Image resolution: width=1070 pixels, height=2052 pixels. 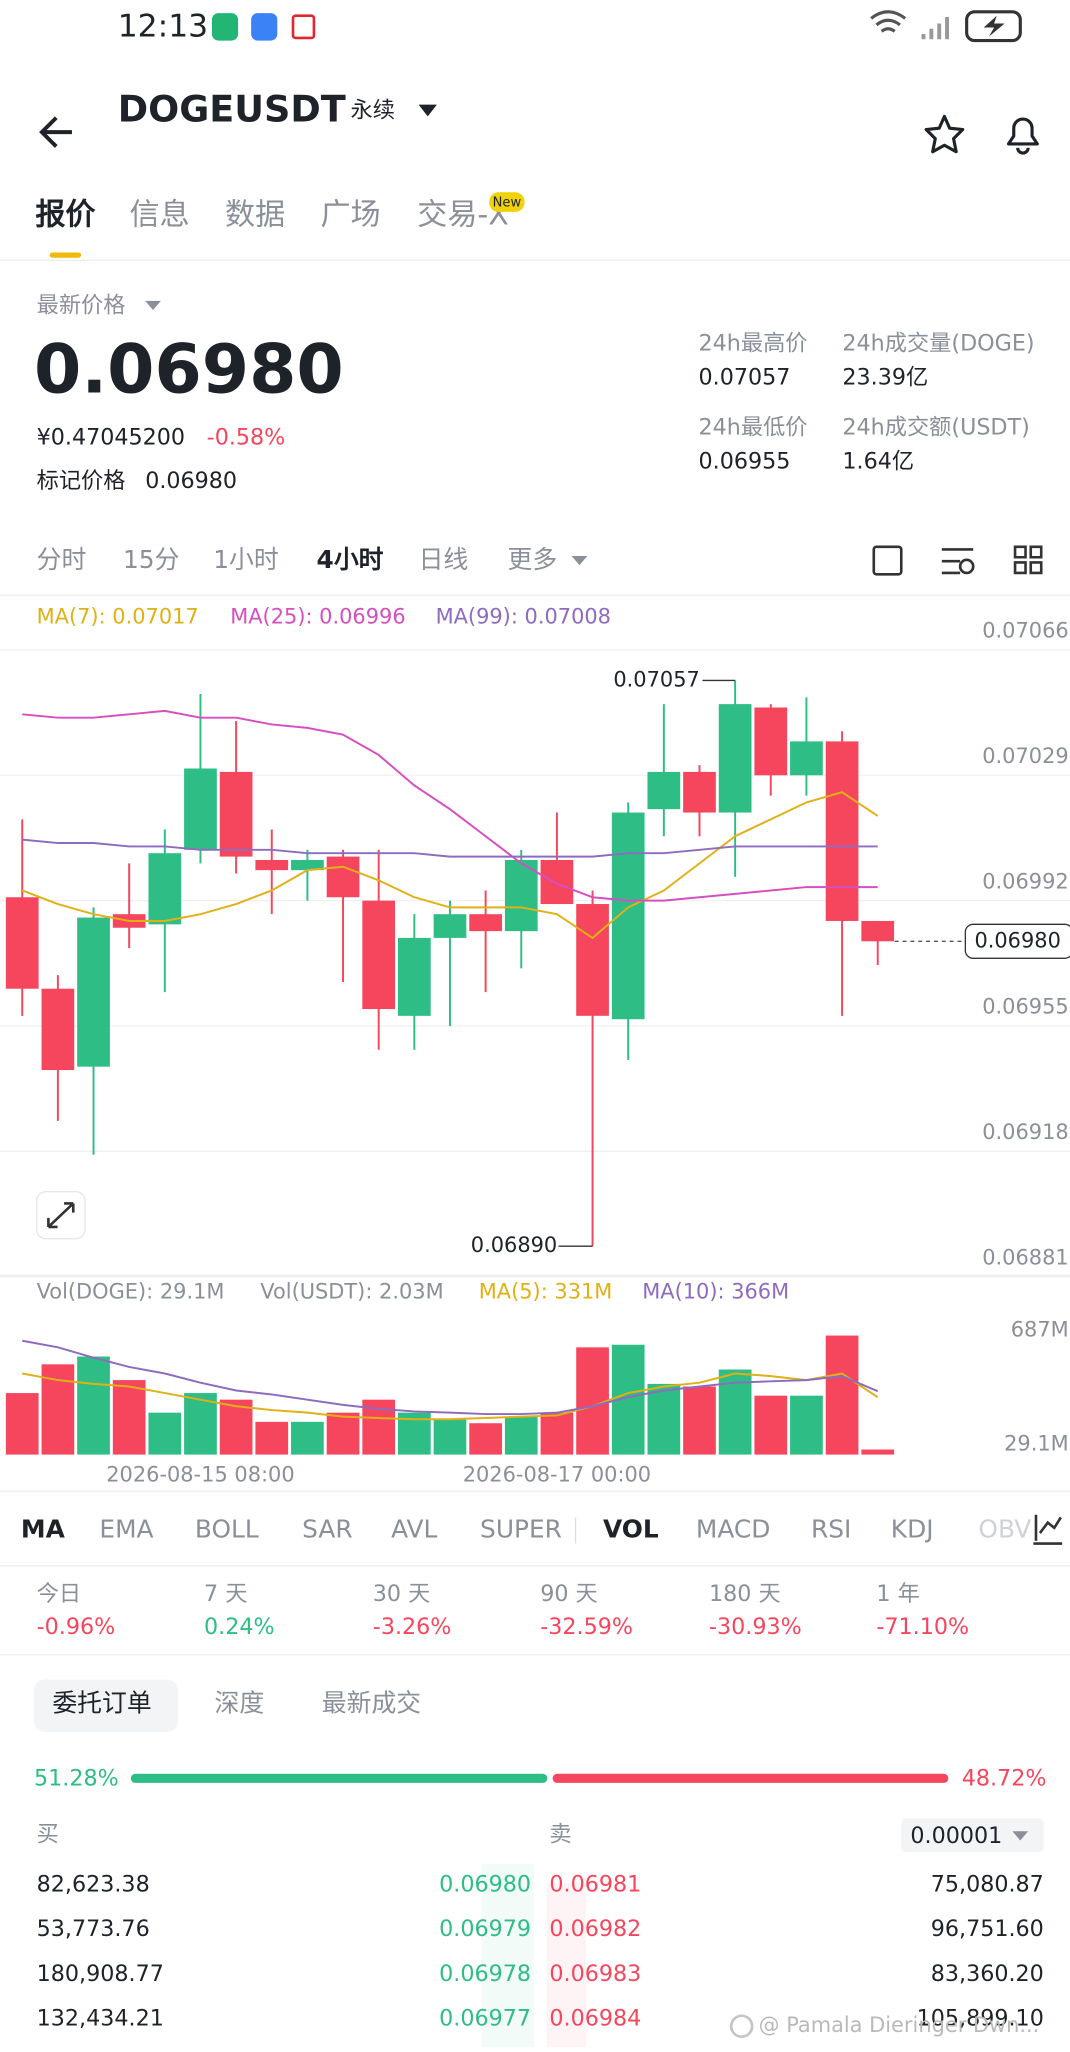 What do you see at coordinates (741, 2026) in the screenshot?
I see `watermark-icon` at bounding box center [741, 2026].